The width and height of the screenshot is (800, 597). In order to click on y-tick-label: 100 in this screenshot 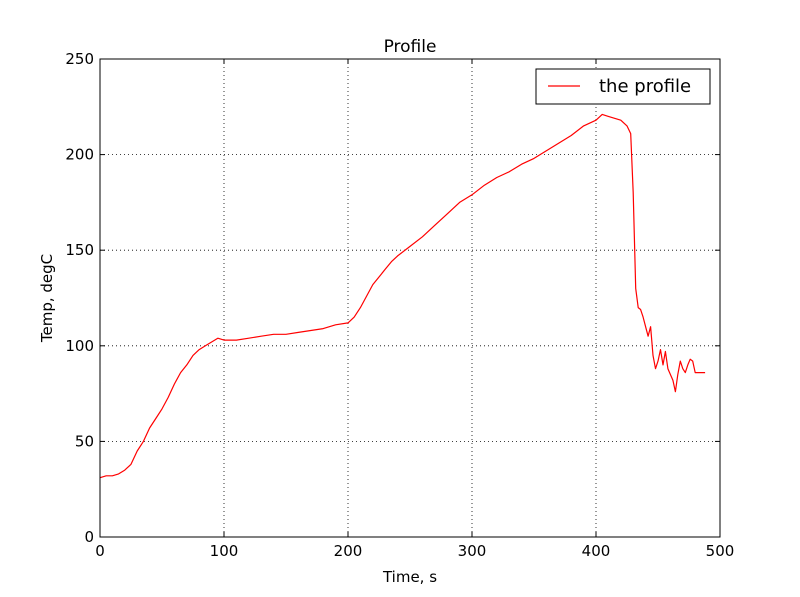, I will do `click(79, 346)`.